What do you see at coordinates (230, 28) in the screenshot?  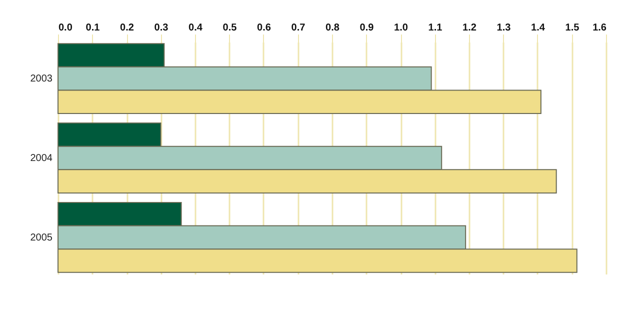 I see `x-tick-label: 0.5` at bounding box center [230, 28].